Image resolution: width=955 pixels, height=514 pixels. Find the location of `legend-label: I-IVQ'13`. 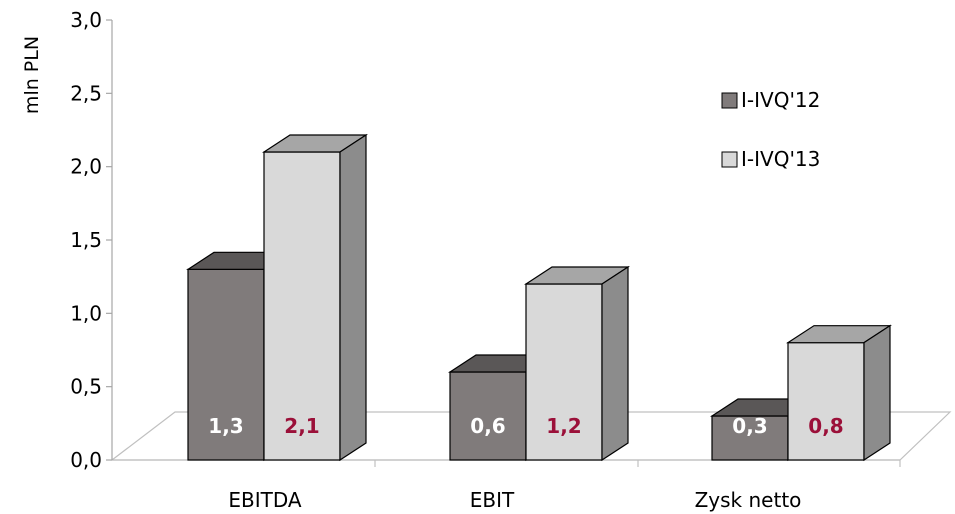

legend-label: I-IVQ'13 is located at coordinates (780, 159).